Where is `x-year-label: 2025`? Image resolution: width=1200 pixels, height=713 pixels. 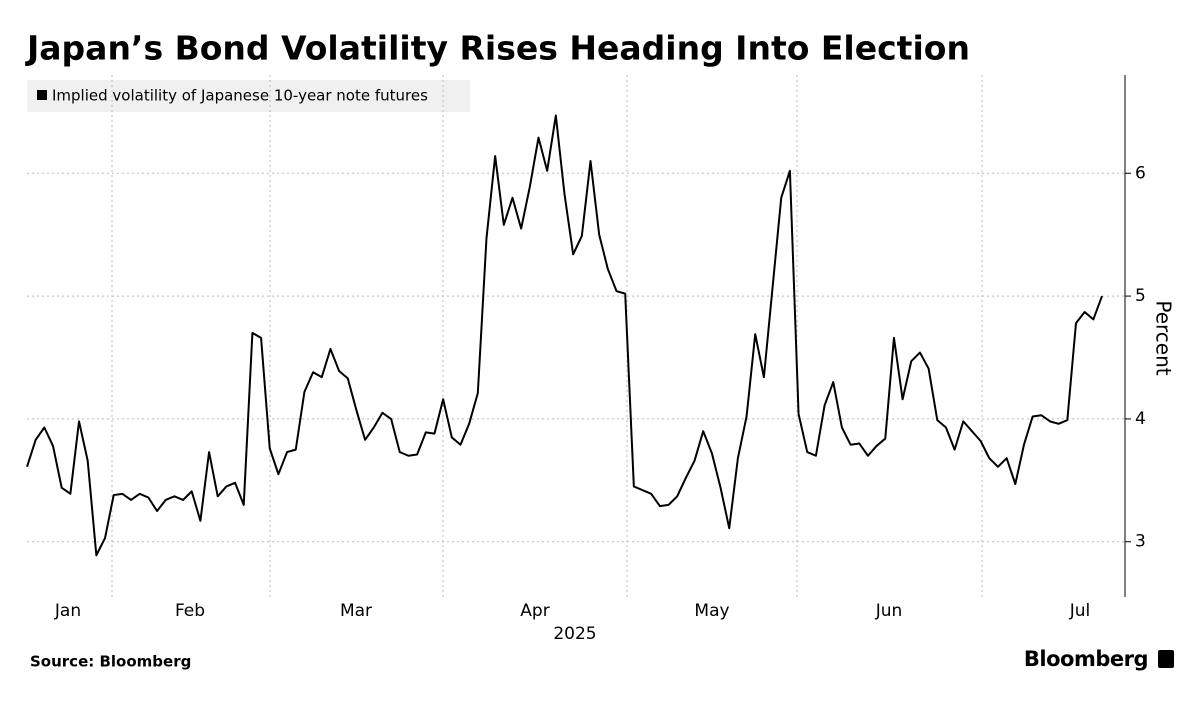
x-year-label: 2025 is located at coordinates (574, 634).